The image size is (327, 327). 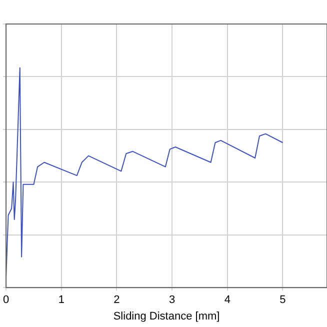 What do you see at coordinates (172, 300) in the screenshot?
I see `x-tick-label: 3` at bounding box center [172, 300].